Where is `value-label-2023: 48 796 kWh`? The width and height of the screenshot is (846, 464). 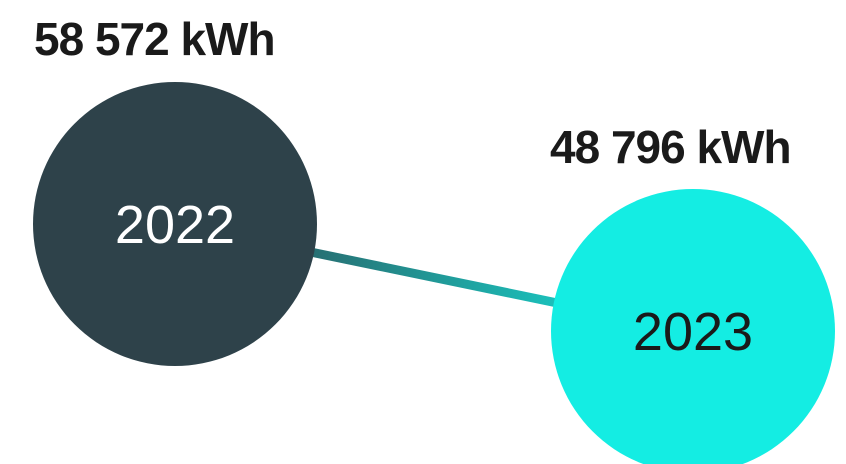
value-label-2023: 48 796 kWh is located at coordinates (671, 147).